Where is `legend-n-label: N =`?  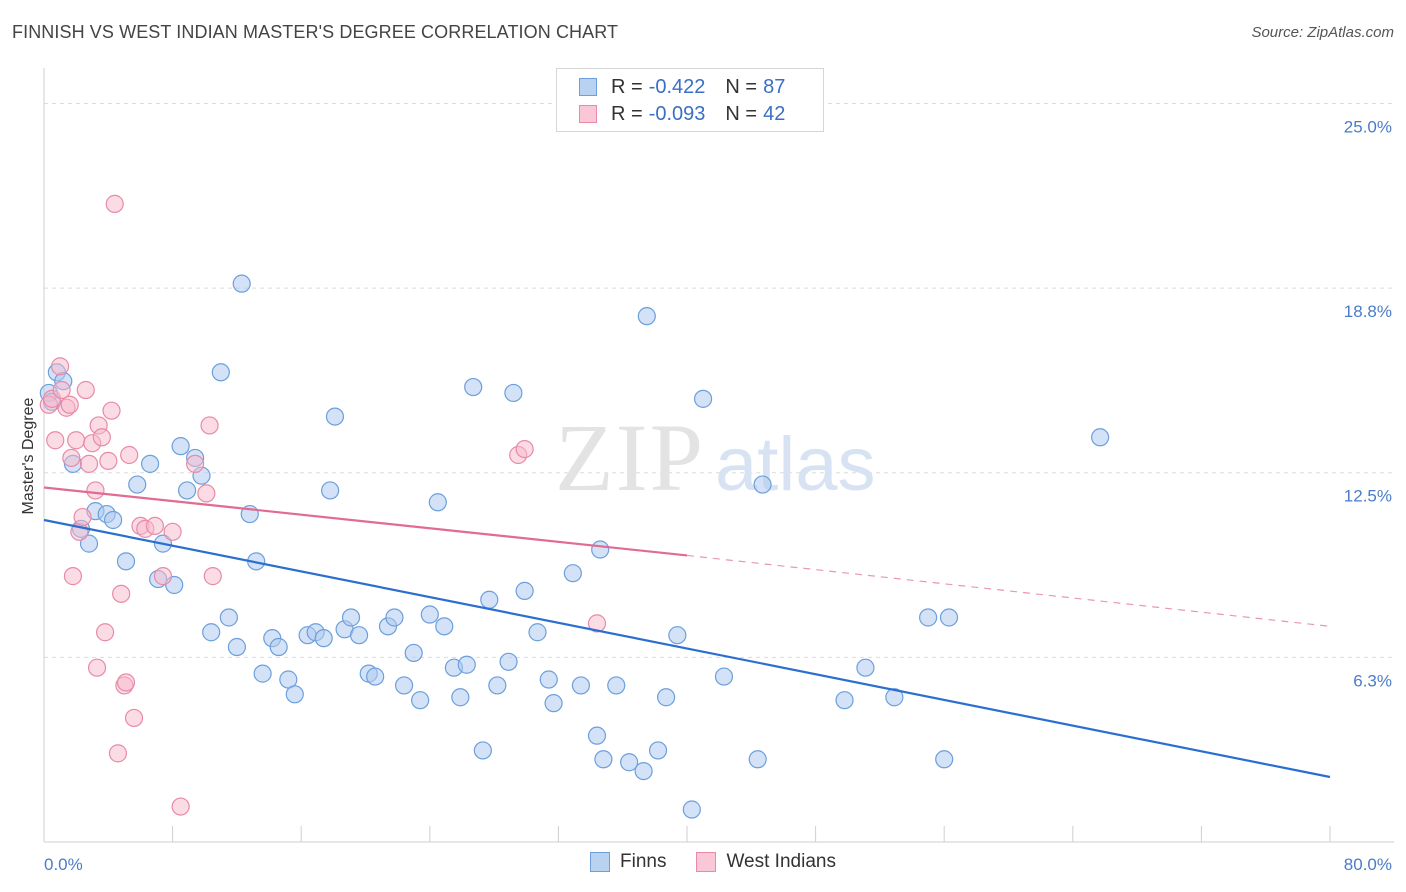 legend-n-label: N = is located at coordinates (741, 113).